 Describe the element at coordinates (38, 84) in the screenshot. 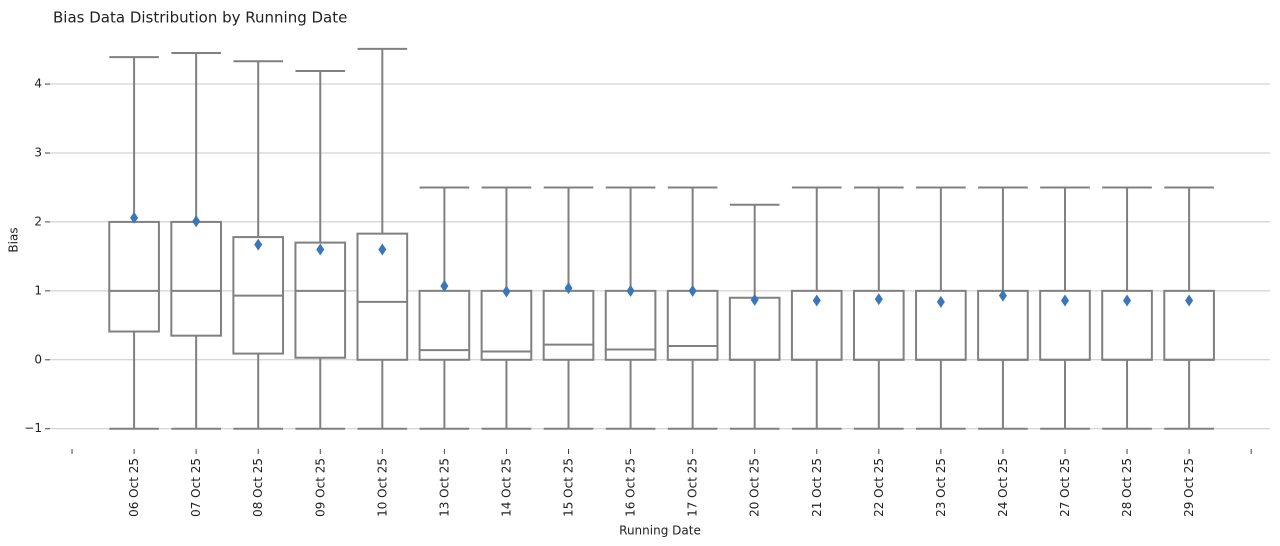

I see `y-tick-label: 4` at that location.